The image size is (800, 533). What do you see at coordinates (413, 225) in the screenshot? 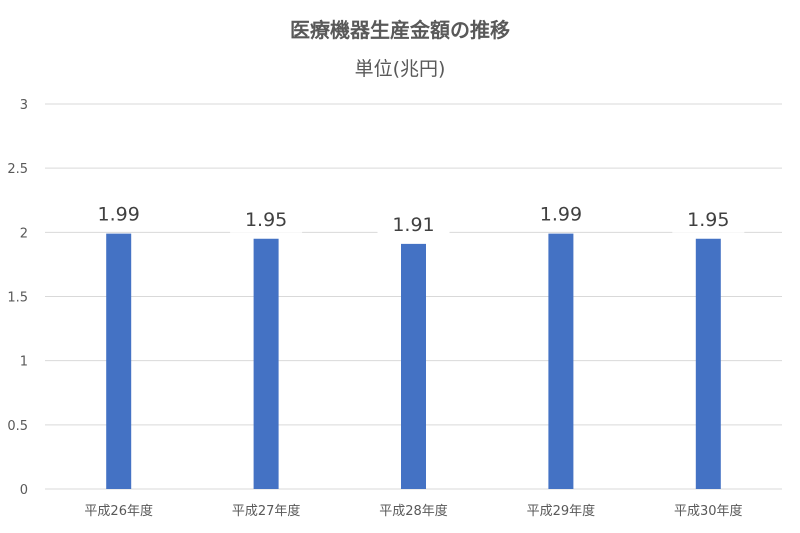
I see `data-label: 1.91` at bounding box center [413, 225].